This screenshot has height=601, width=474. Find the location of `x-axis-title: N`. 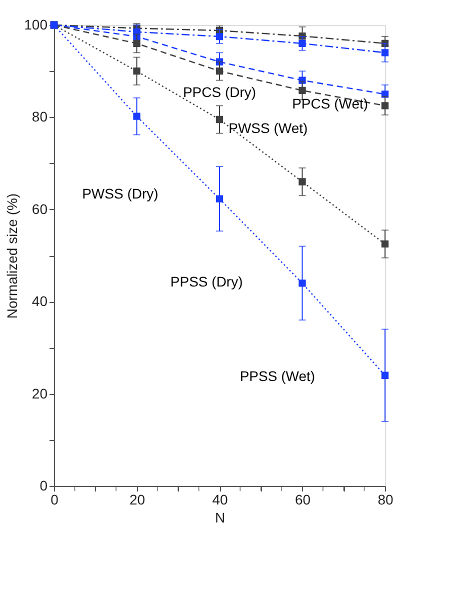

x-axis-title: N is located at coordinates (220, 518).